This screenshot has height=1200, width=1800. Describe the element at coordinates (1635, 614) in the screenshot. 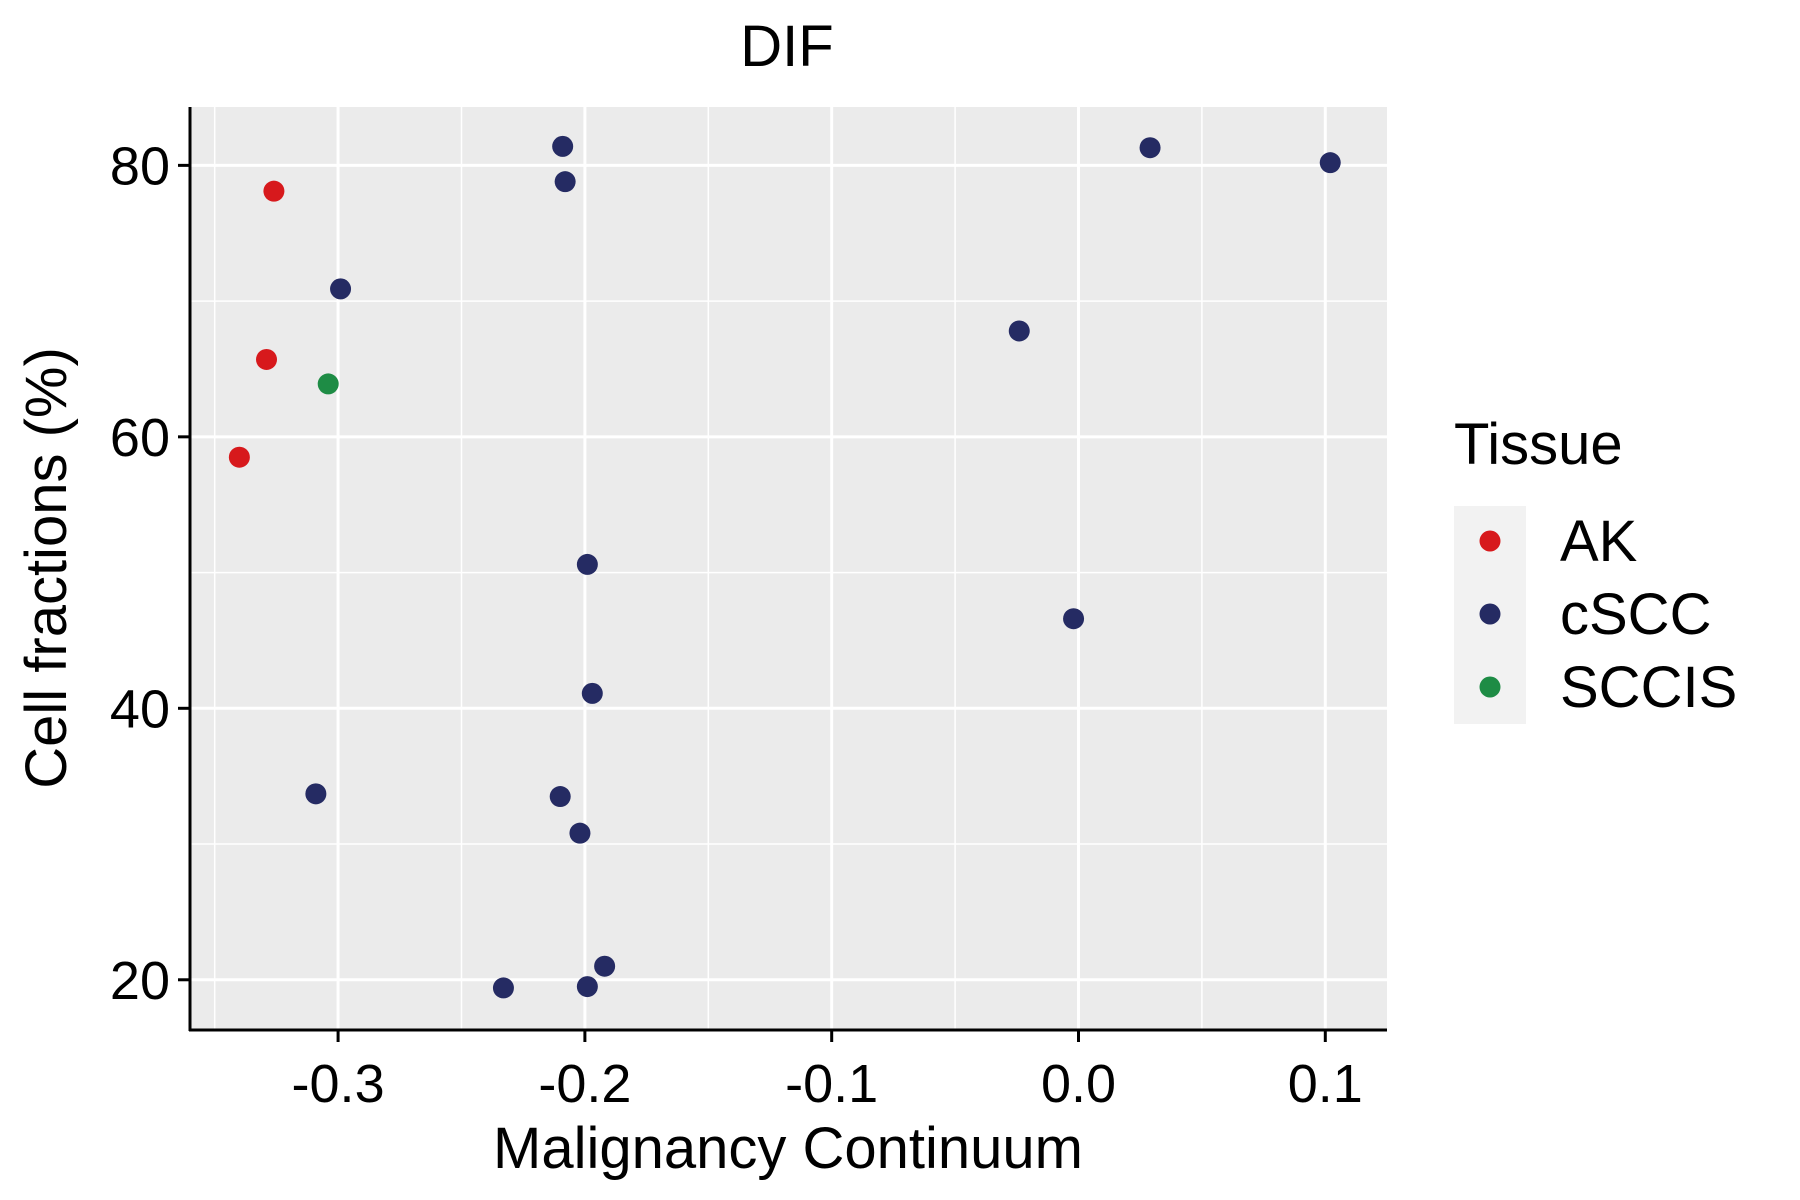

I see `legend-label-cscc: cSCC` at that location.